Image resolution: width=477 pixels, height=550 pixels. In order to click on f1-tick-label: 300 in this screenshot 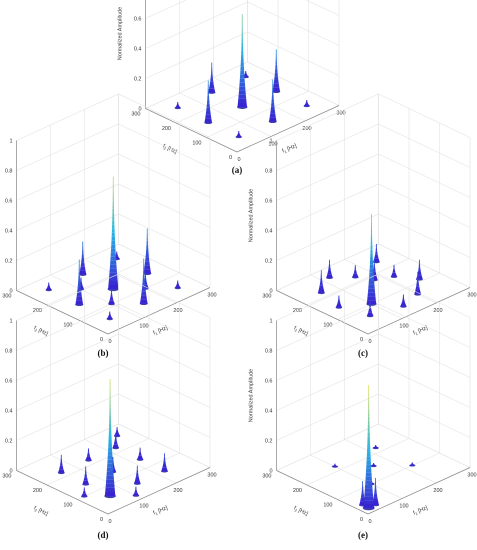, I will do `click(211, 476)`.